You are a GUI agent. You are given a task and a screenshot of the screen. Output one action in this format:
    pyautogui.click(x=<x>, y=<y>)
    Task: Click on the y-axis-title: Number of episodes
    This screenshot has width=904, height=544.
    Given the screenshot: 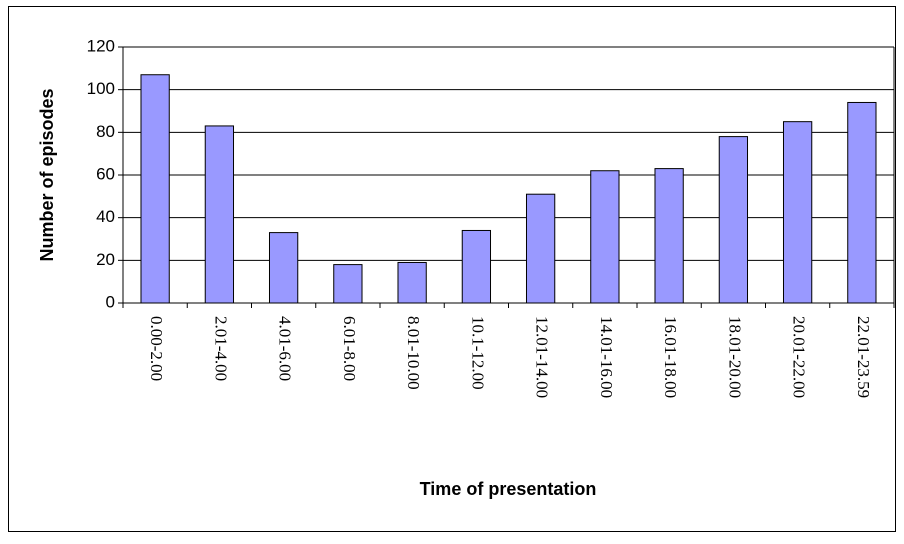 What is the action you would take?
    pyautogui.click(x=47, y=174)
    